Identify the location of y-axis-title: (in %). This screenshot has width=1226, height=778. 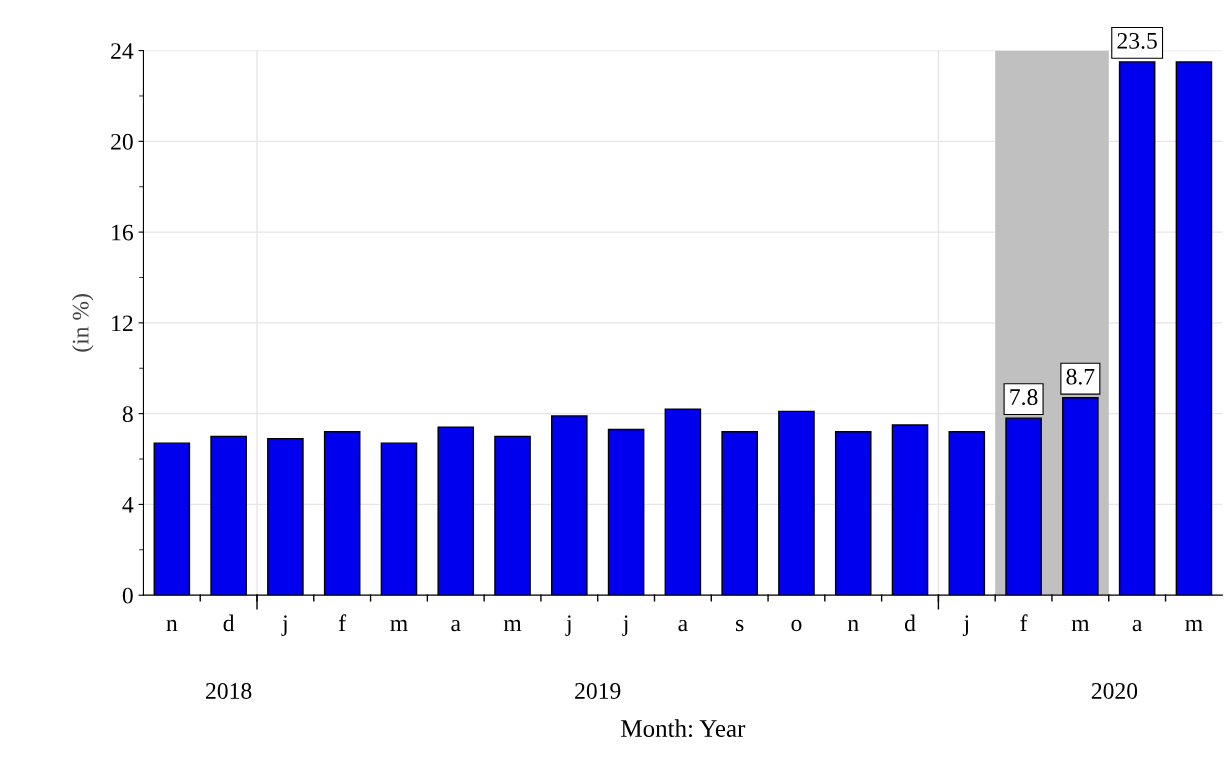
(83, 323).